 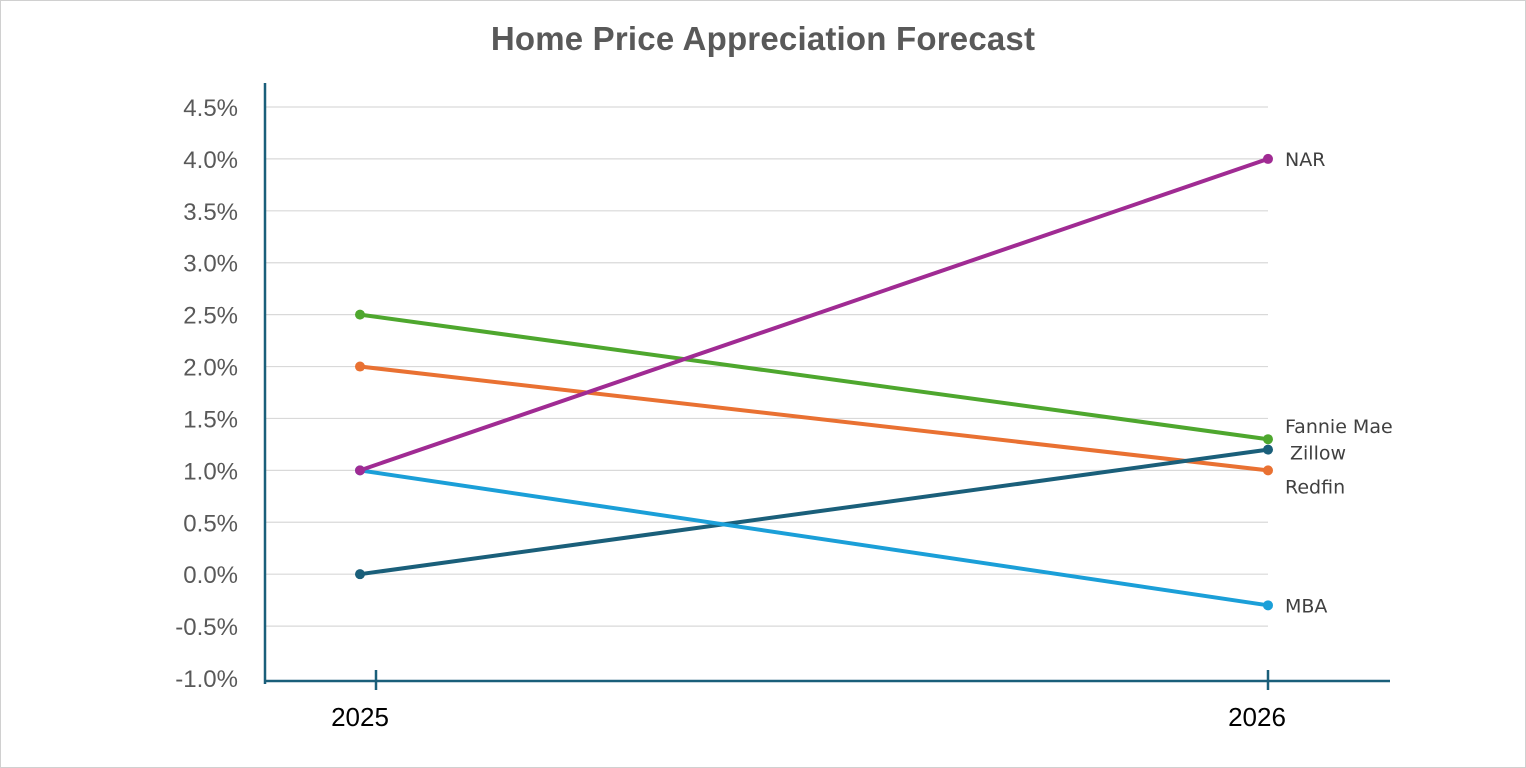 What do you see at coordinates (1306, 606) in the screenshot?
I see `series-label-mba: MBA` at bounding box center [1306, 606].